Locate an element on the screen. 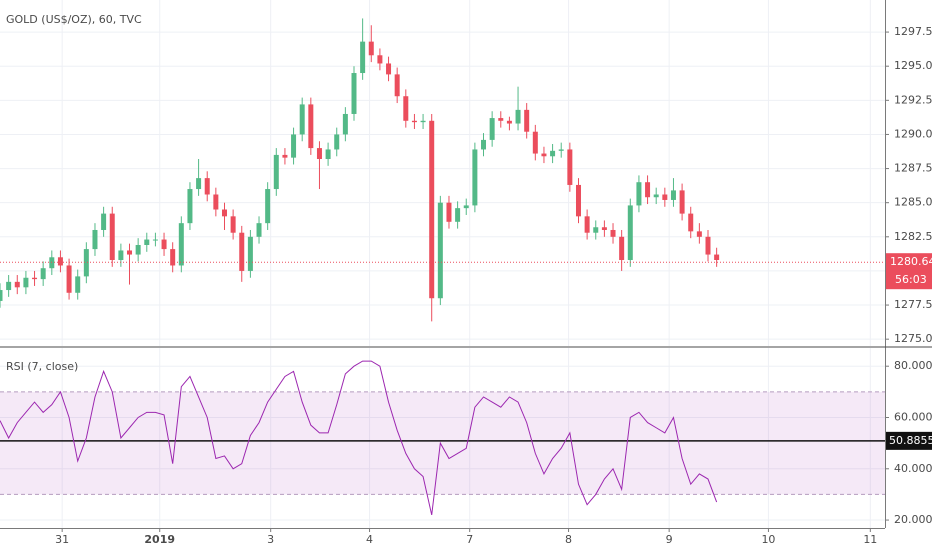 The image size is (932, 550). x-tick-label: 4 is located at coordinates (369, 539).